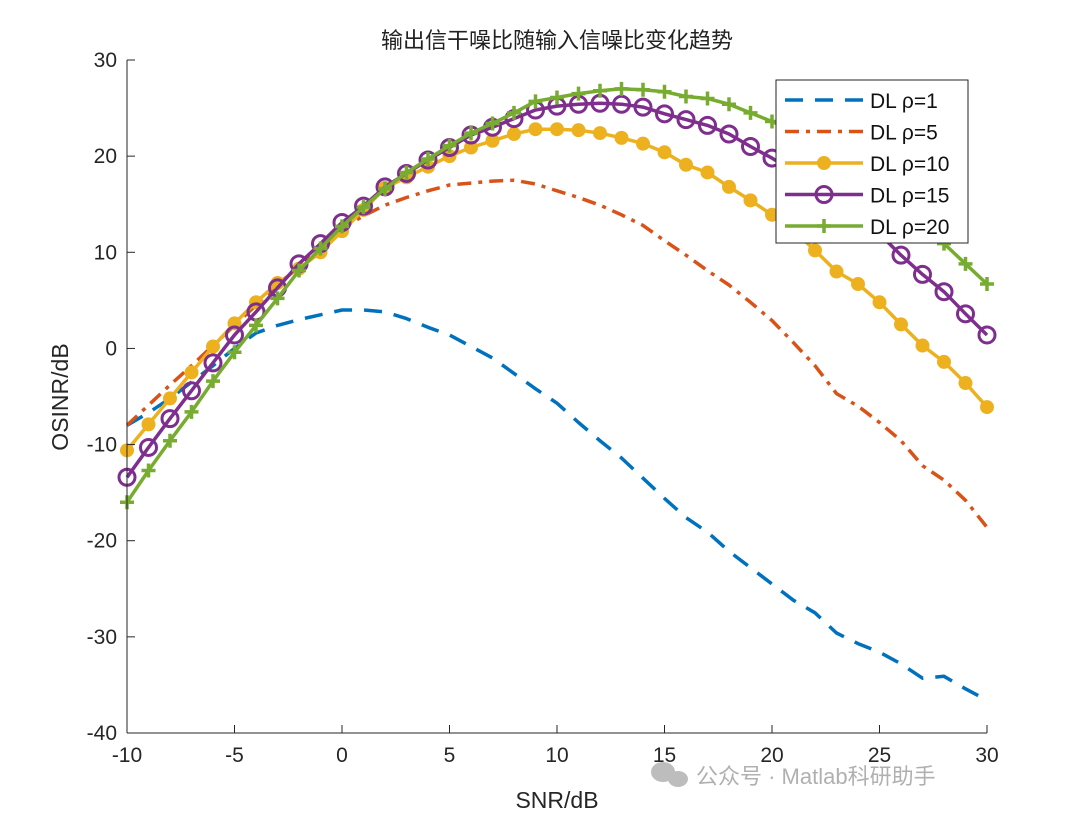  I want to click on x-tick-label: 15, so click(664, 755).